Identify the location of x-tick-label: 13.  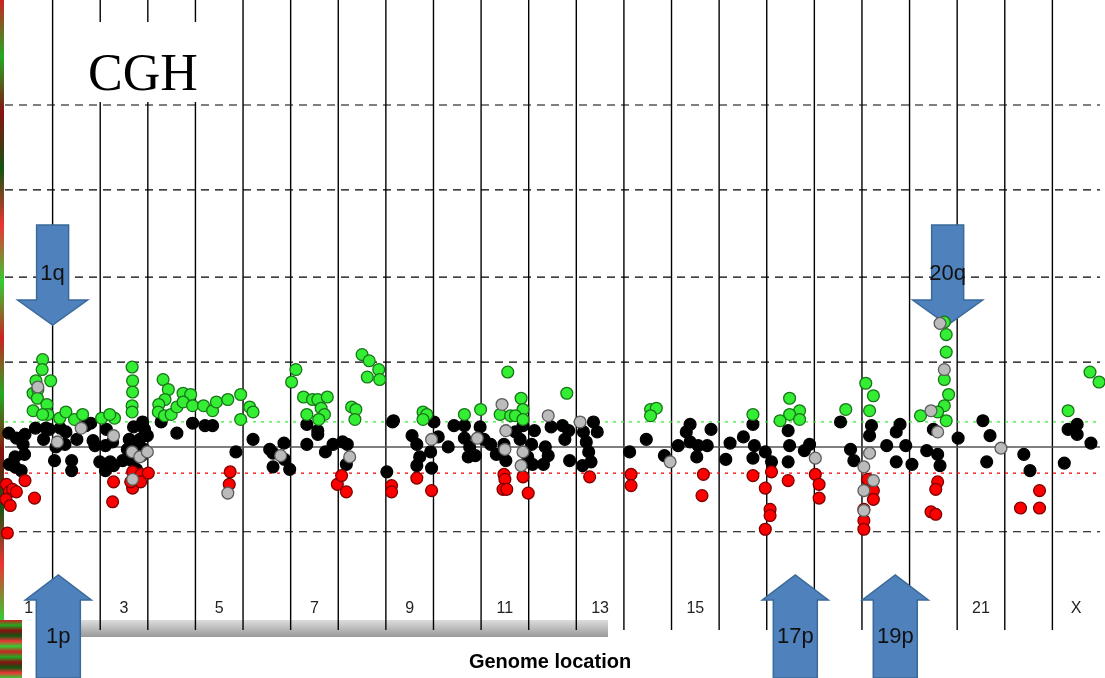
(600, 607).